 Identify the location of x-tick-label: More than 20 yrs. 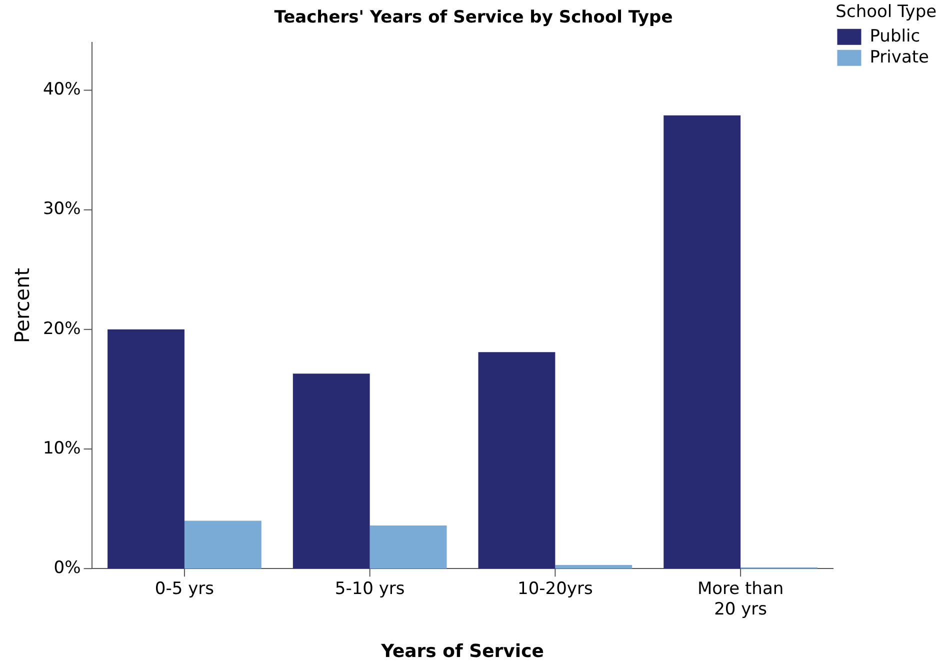
(740, 599).